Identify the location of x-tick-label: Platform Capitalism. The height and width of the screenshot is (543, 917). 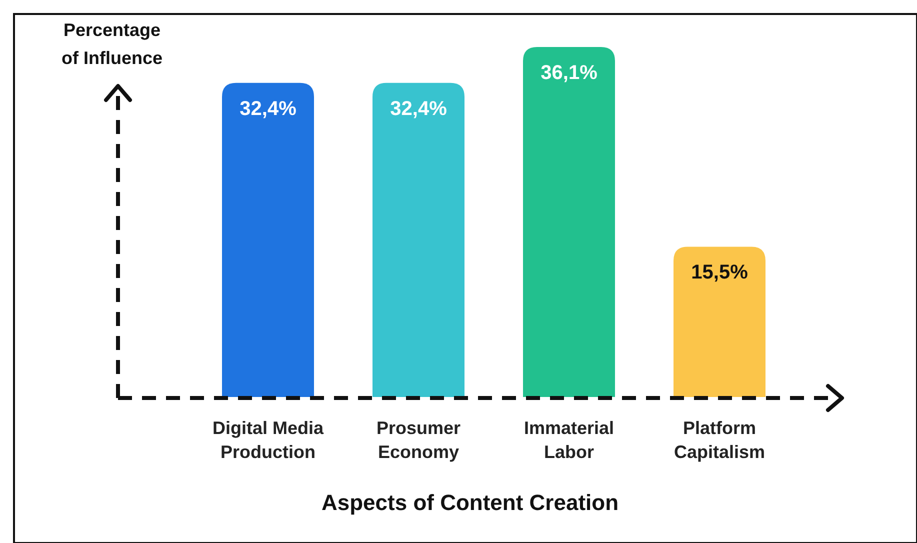
(720, 440).